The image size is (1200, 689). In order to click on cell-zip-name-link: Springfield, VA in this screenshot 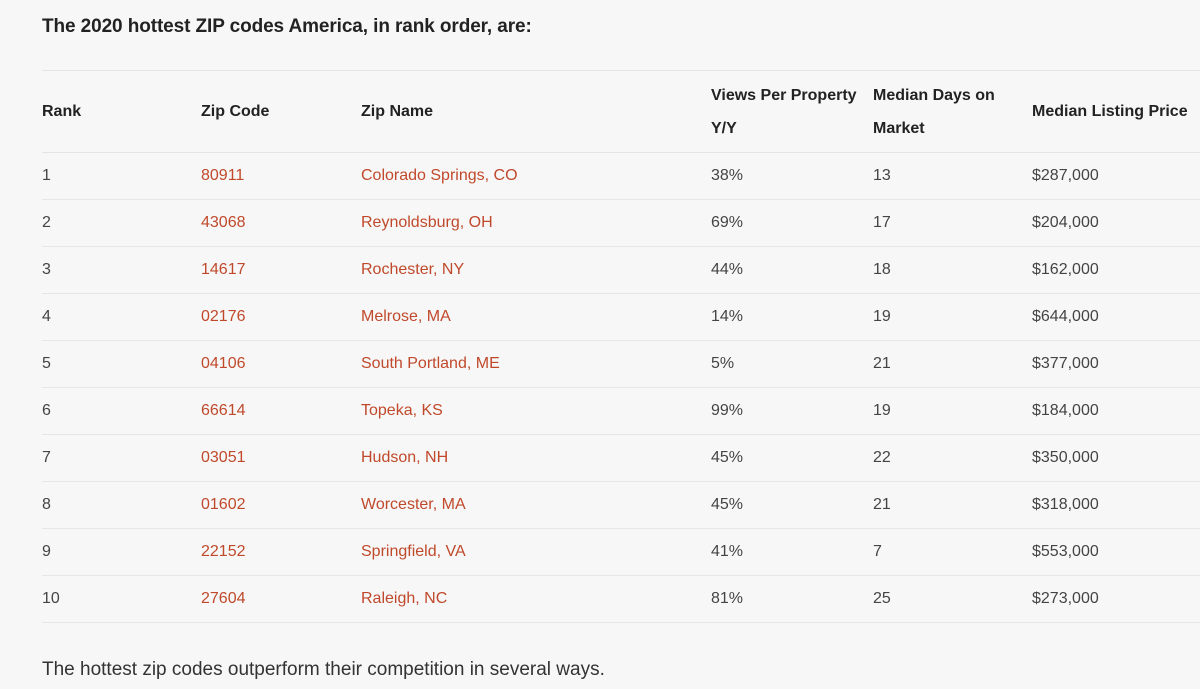, I will do `click(413, 551)`.